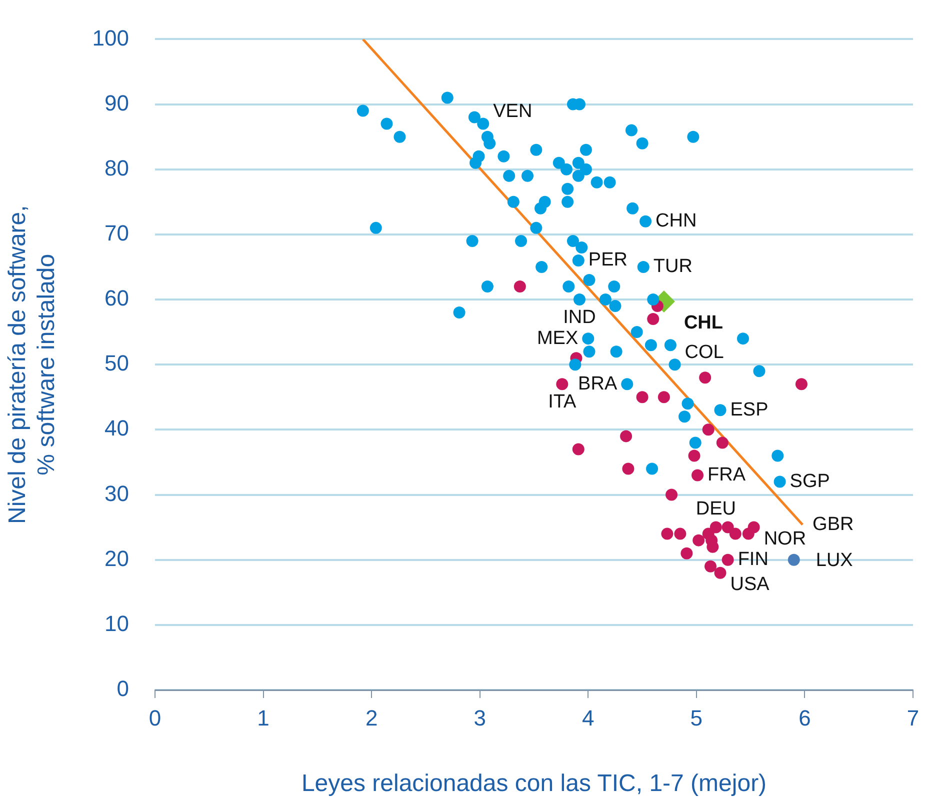  Describe the element at coordinates (749, 409) in the screenshot. I see `annotation: ESP` at that location.